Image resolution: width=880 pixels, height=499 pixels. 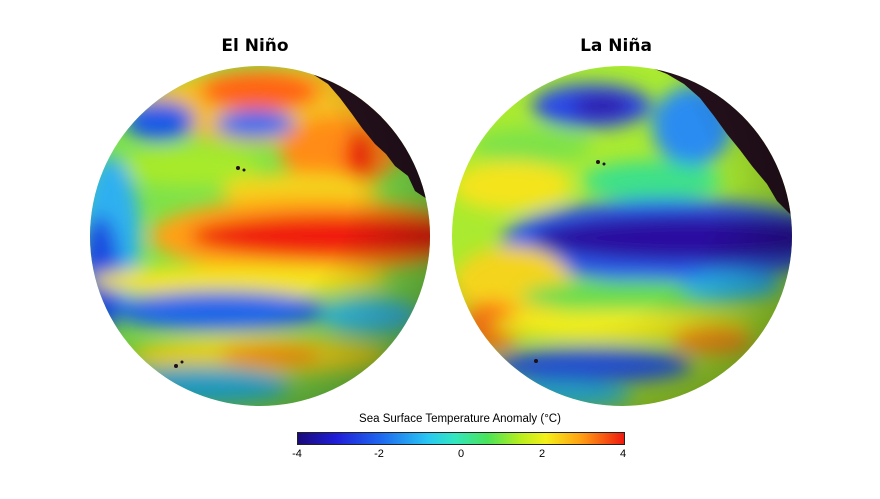 What do you see at coordinates (542, 454) in the screenshot?
I see `colorbar-tick-label: 2` at bounding box center [542, 454].